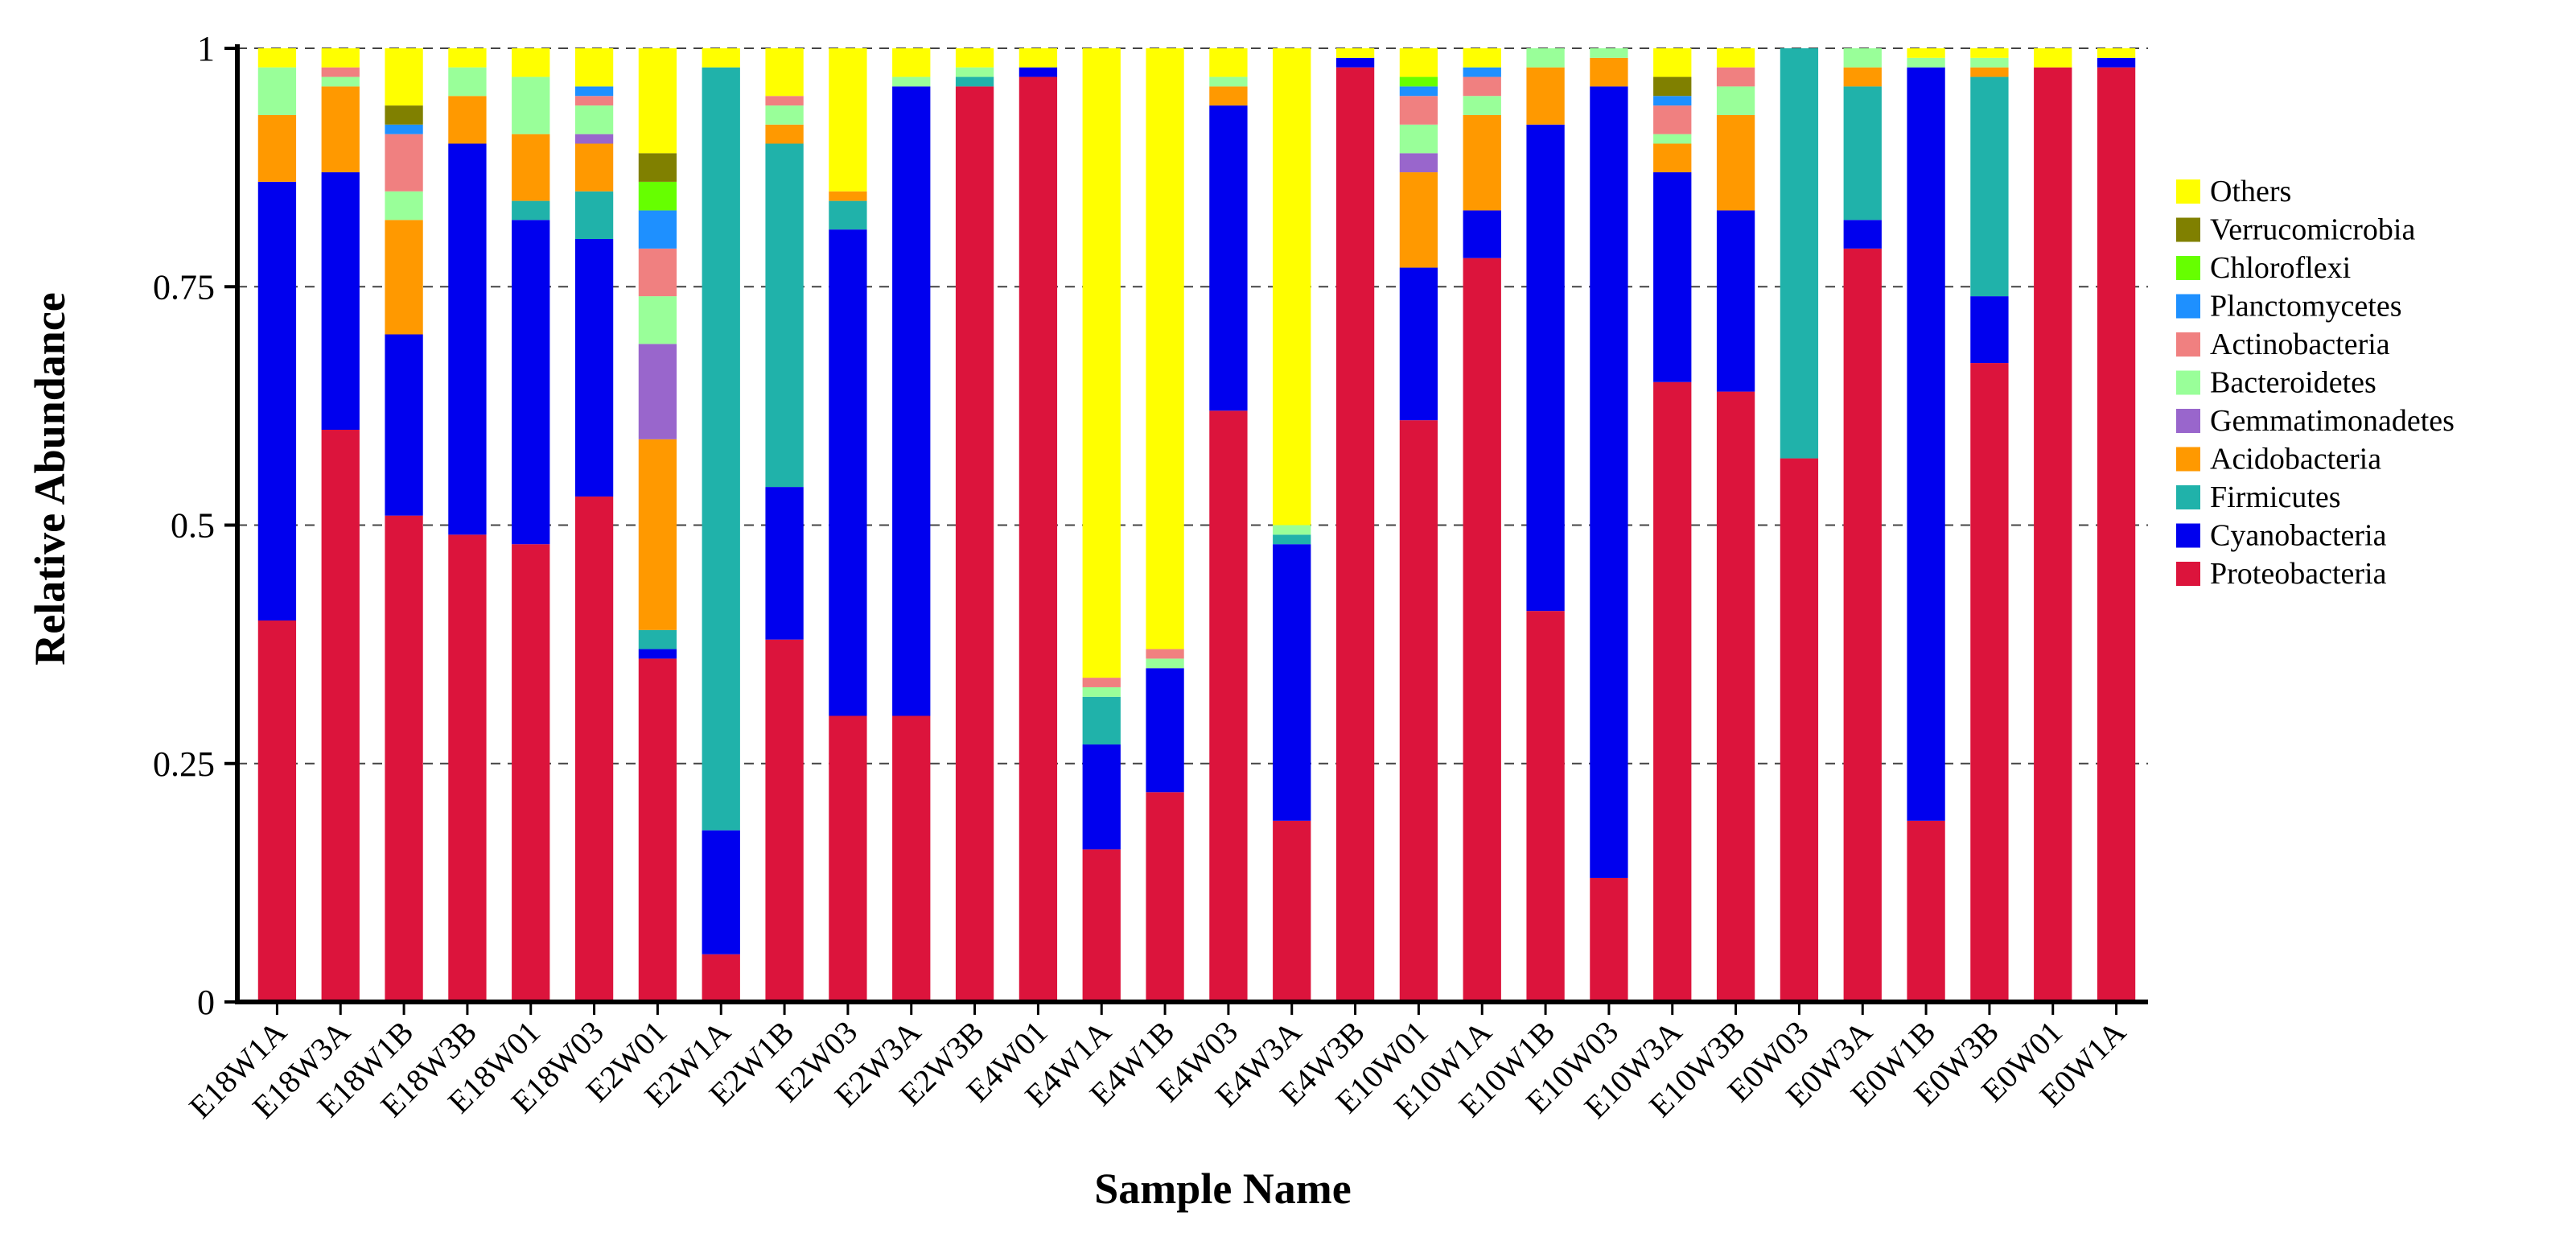 The image size is (2576, 1245). I want to click on bar-E18W3A-acidobacteria, so click(340, 129).